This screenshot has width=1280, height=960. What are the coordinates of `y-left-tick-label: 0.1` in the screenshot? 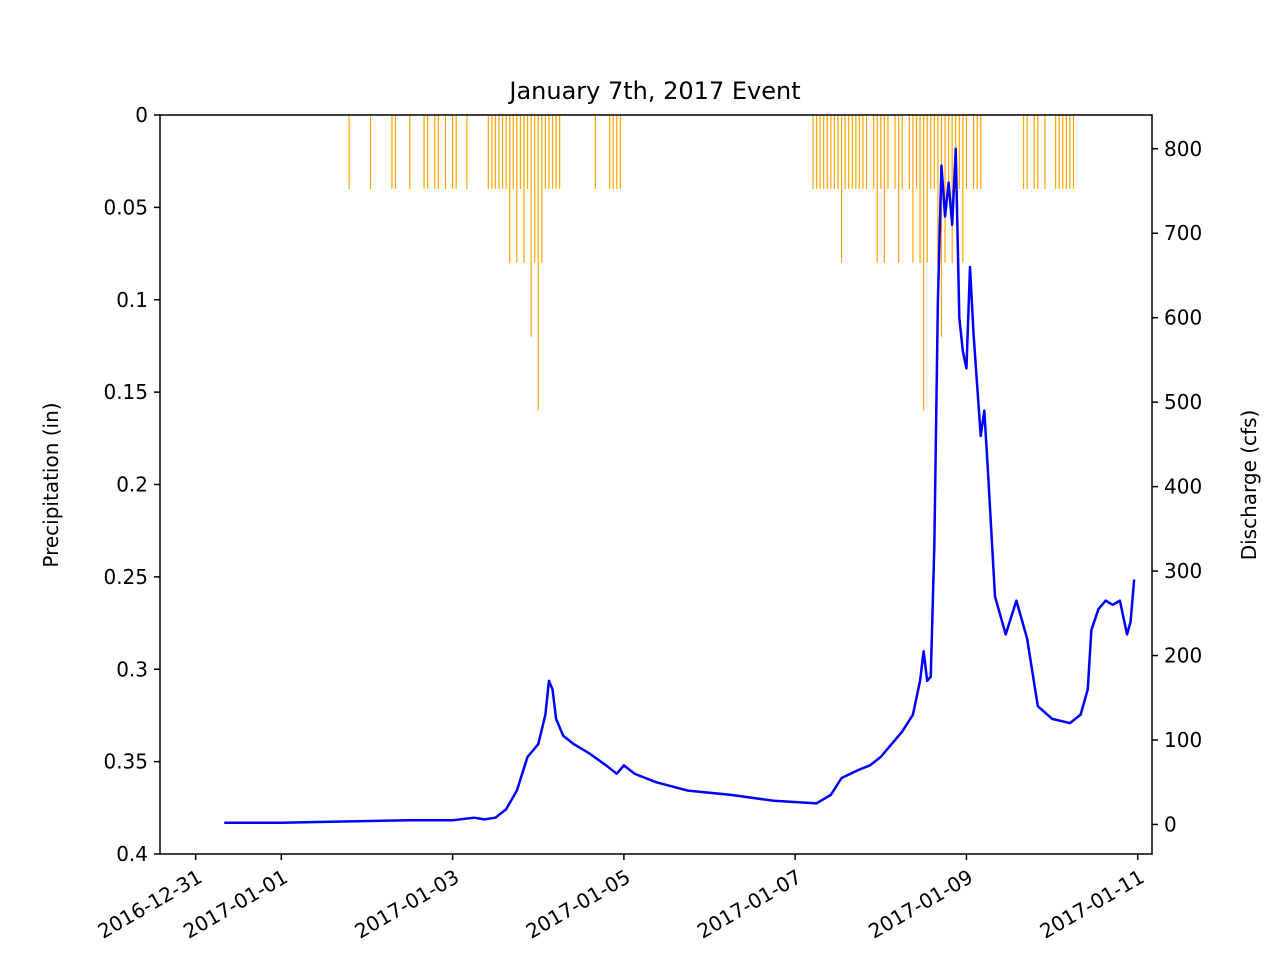 It's located at (132, 300).